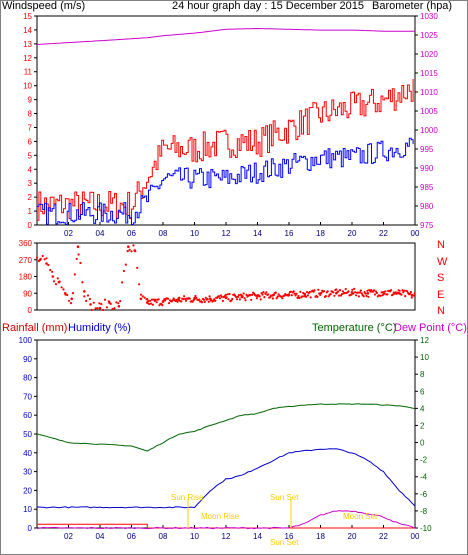 Image resolution: width=468 pixels, height=555 pixels. I want to click on climate-x-tick-label: 16, so click(289, 536).